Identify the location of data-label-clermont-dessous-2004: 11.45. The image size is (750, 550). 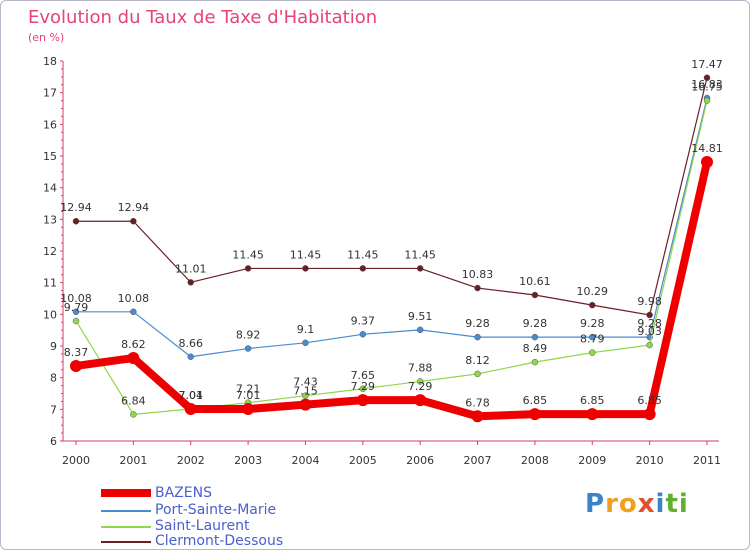
(306, 254).